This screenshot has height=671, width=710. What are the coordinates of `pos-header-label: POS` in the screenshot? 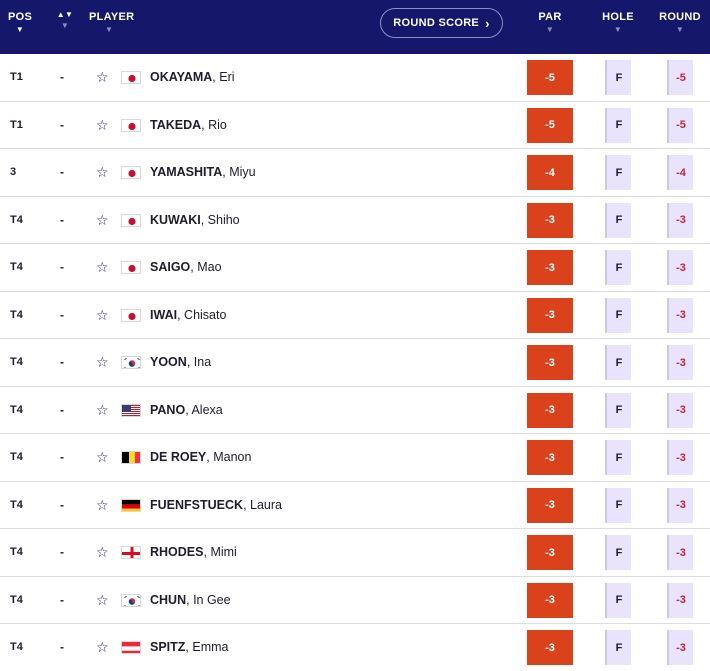 It's located at (20, 17).